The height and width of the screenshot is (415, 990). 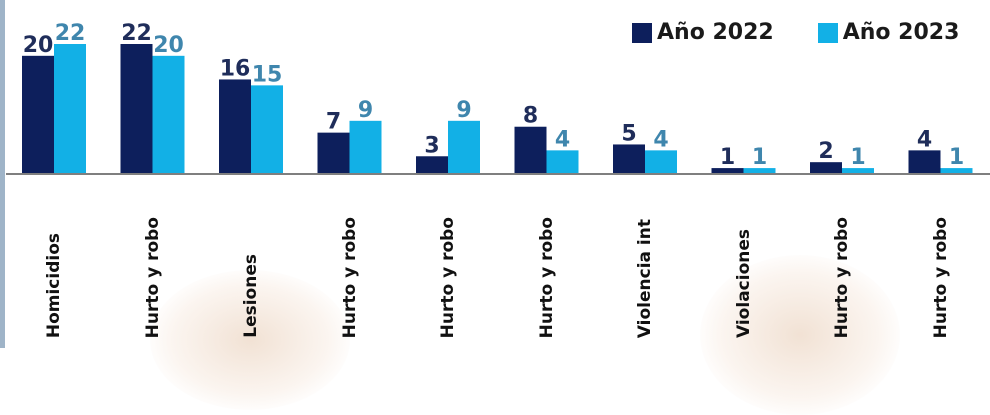 I want to click on legend-swatch-2022, so click(x=642, y=32).